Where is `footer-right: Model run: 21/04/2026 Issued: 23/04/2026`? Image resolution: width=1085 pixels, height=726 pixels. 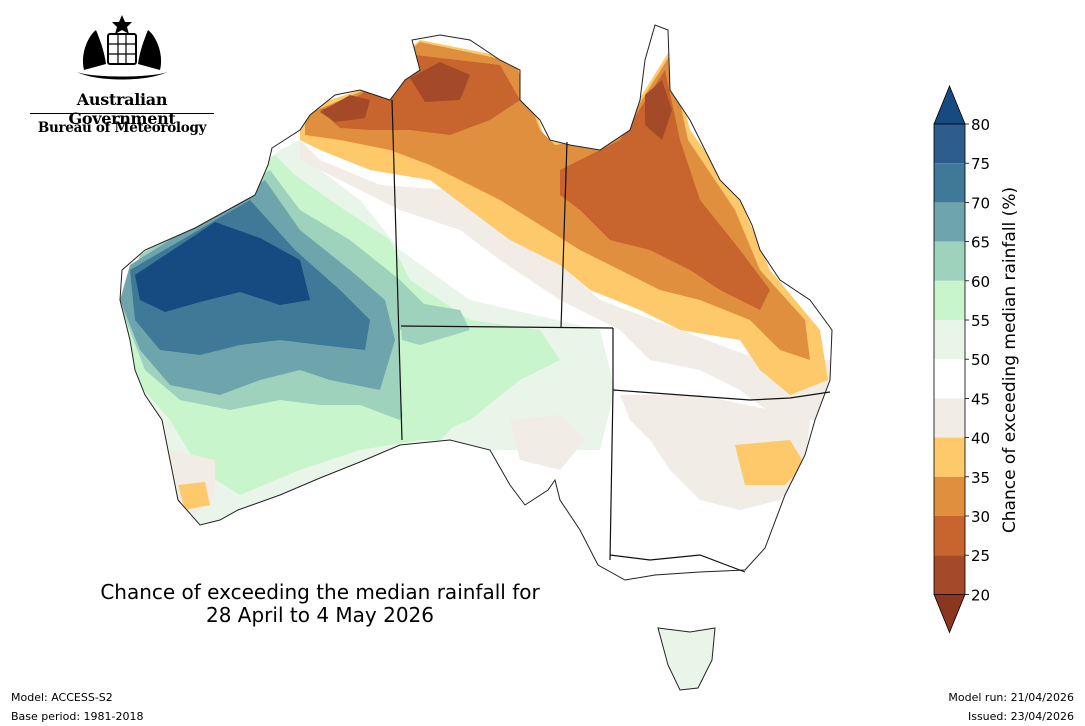 footer-right: Model run: 21/04/2026 Issued: 23/04/2026 is located at coordinates (1011, 707).